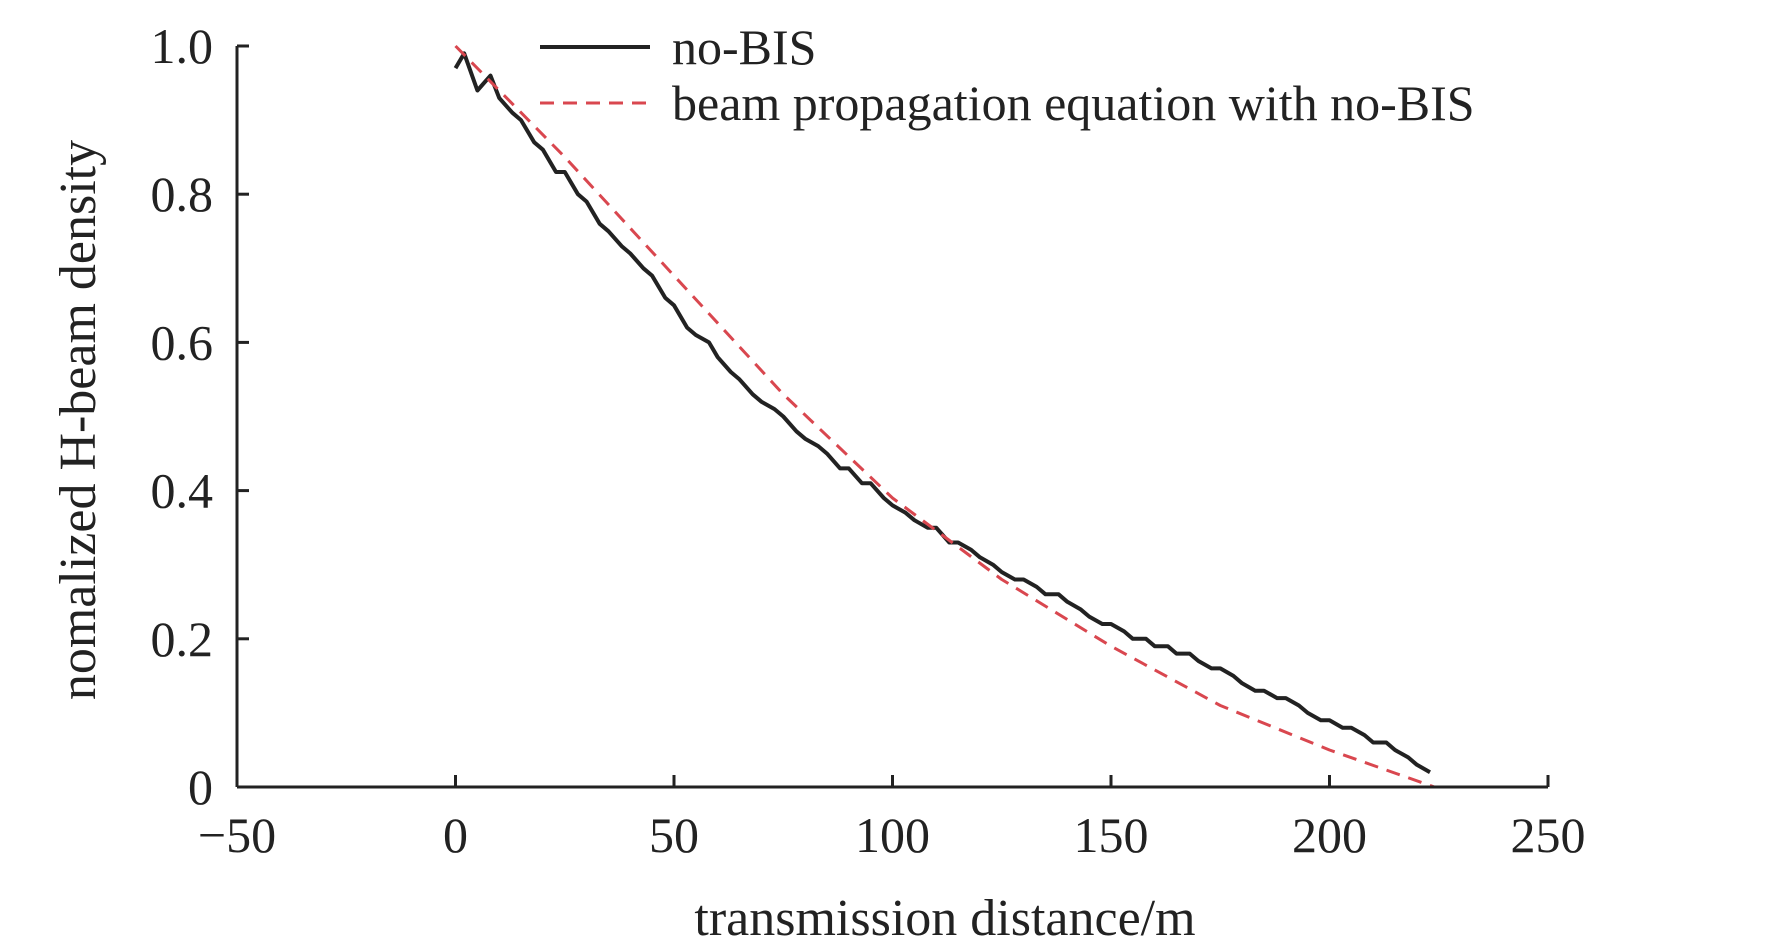  I want to click on x-axis-label: transmission distance/m, so click(944, 918).